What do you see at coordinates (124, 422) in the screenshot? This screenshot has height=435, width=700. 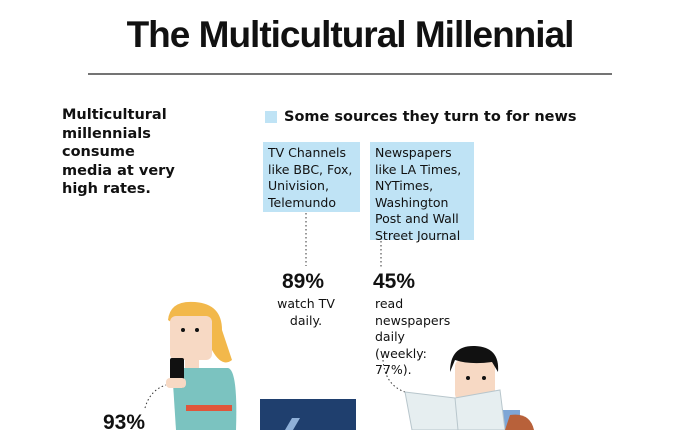 I see `stat: 93%` at bounding box center [124, 422].